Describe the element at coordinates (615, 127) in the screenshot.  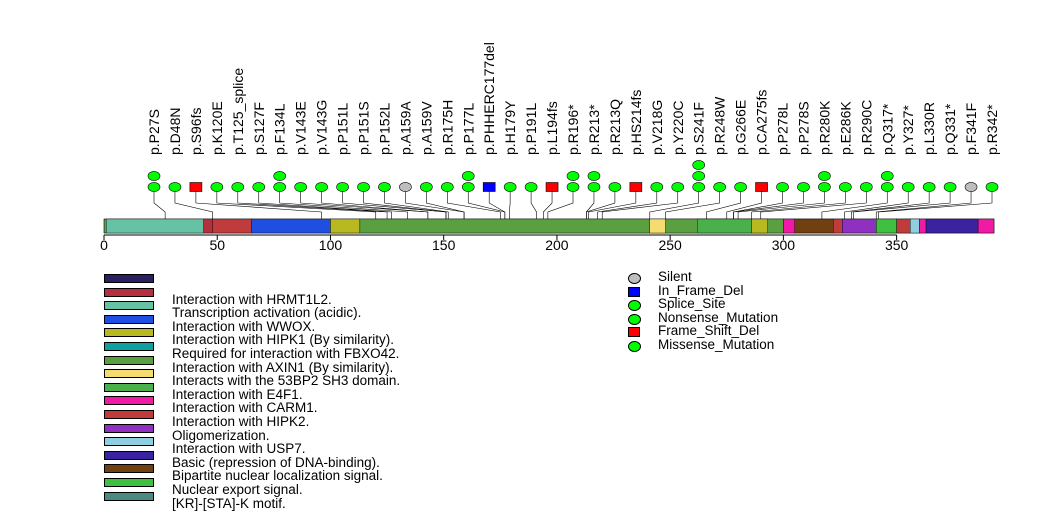
I see `mutation-label-22: p.R213Q` at that location.